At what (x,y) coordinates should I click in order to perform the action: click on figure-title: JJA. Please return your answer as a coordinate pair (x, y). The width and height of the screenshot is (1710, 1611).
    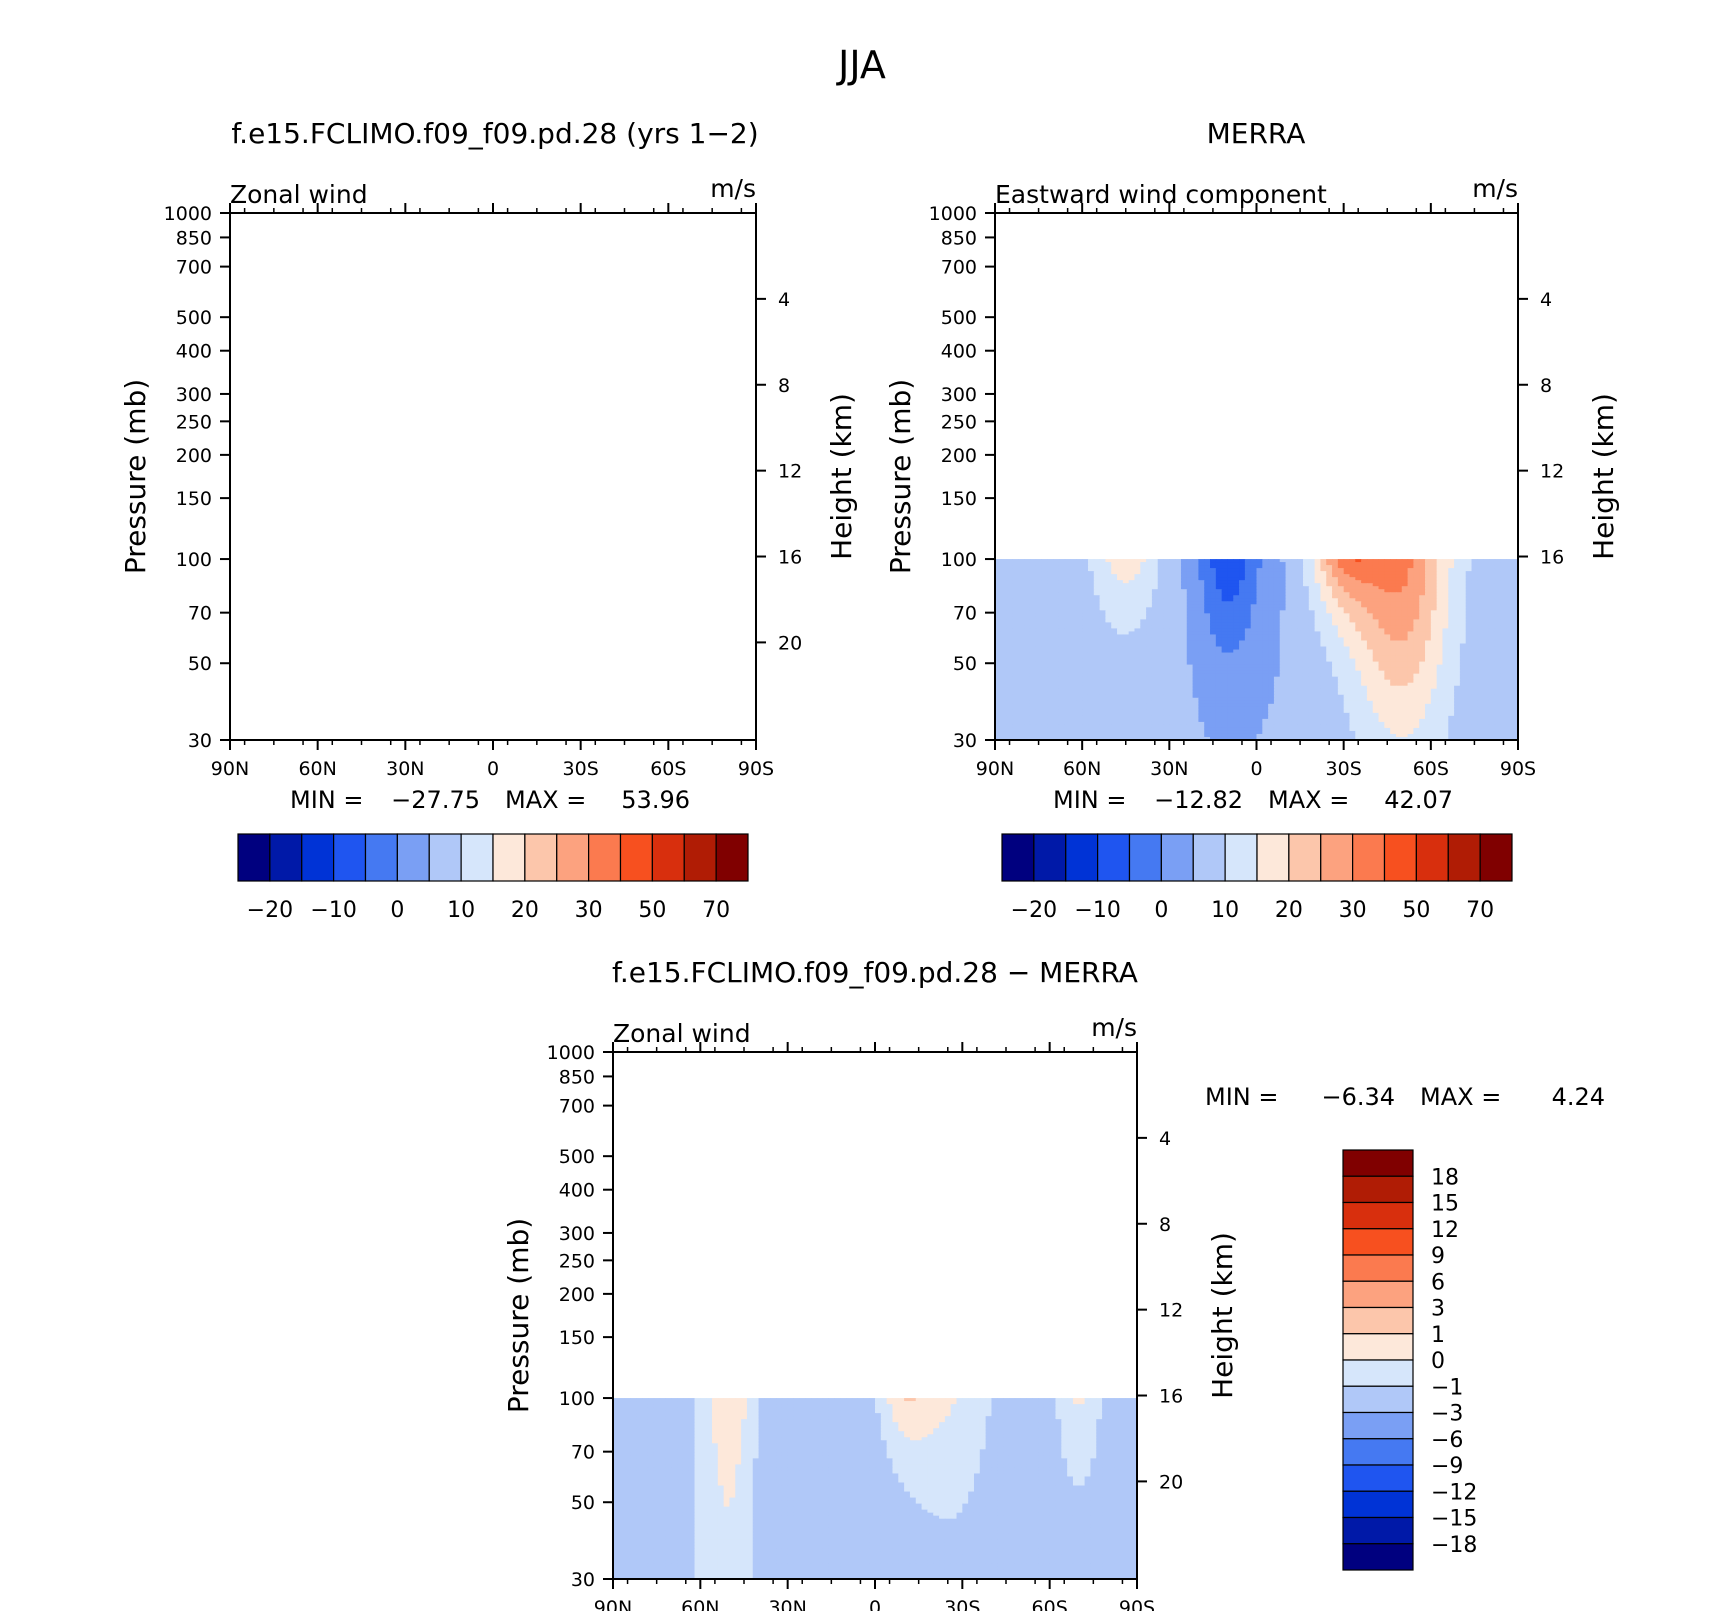
    Looking at the image, I should click on (861, 65).